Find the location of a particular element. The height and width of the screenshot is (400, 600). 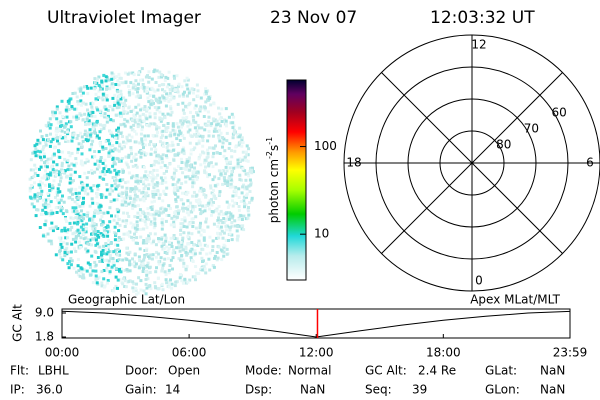

colorbar-label: photon cm-2s-1 is located at coordinates (273, 180).